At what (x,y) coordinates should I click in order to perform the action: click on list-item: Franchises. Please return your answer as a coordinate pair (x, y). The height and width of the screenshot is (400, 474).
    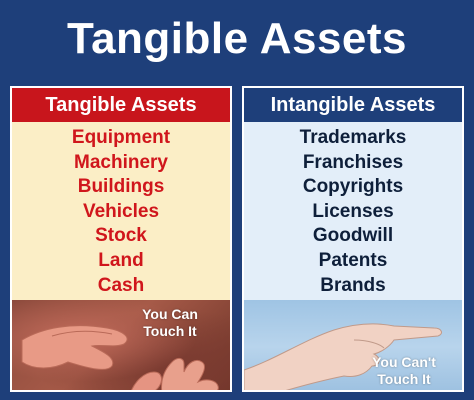
    Looking at the image, I should click on (353, 162).